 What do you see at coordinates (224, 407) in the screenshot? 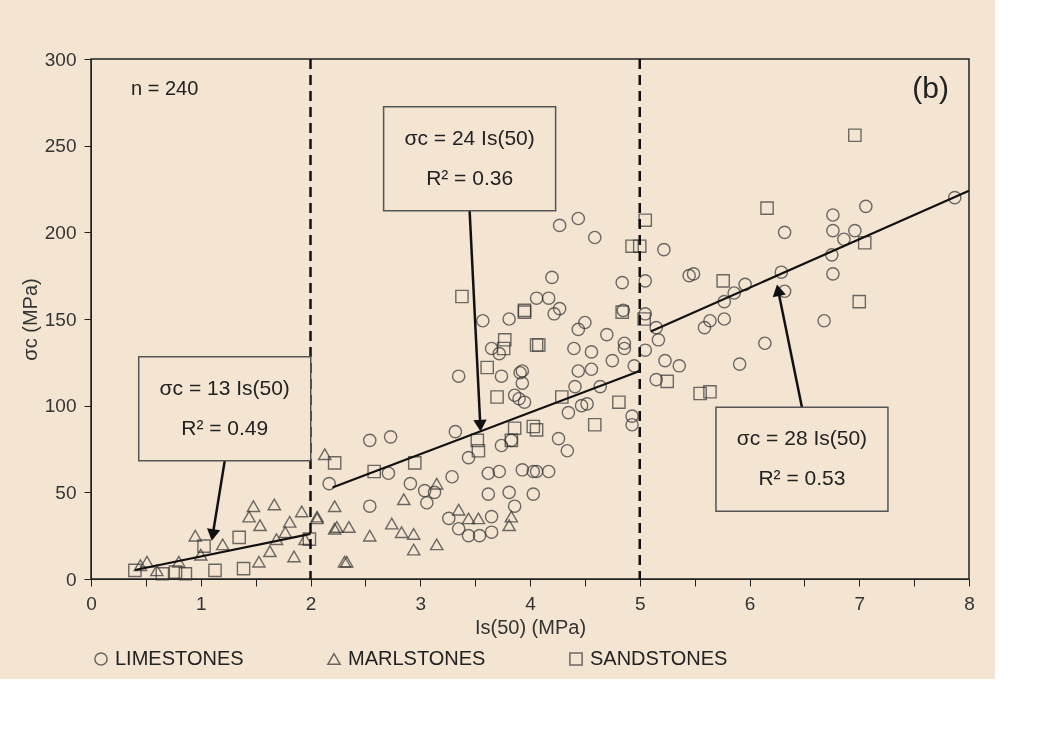
I see `annotation: σc = 13 Is(50) R² = 0.49` at bounding box center [224, 407].